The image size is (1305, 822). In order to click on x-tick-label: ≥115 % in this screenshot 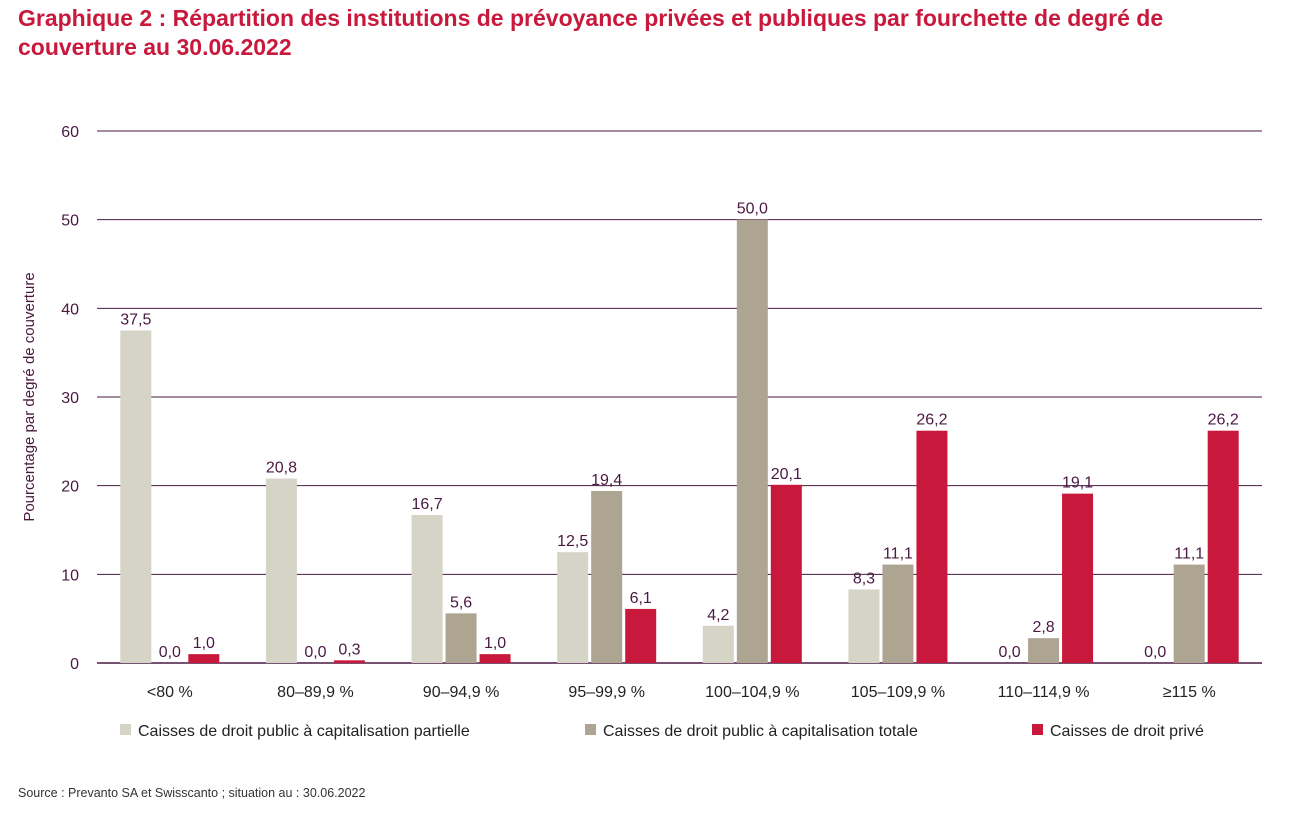, I will do `click(1189, 692)`.